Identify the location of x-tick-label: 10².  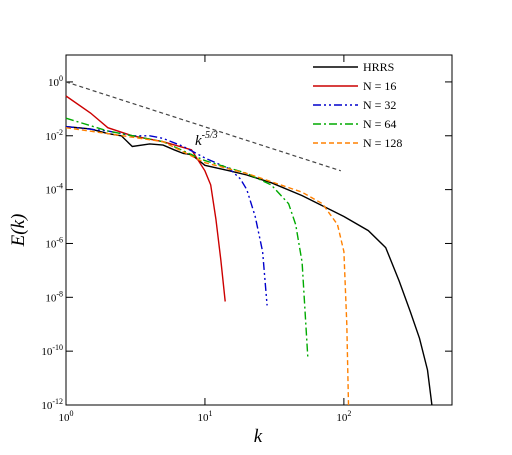
(343, 416).